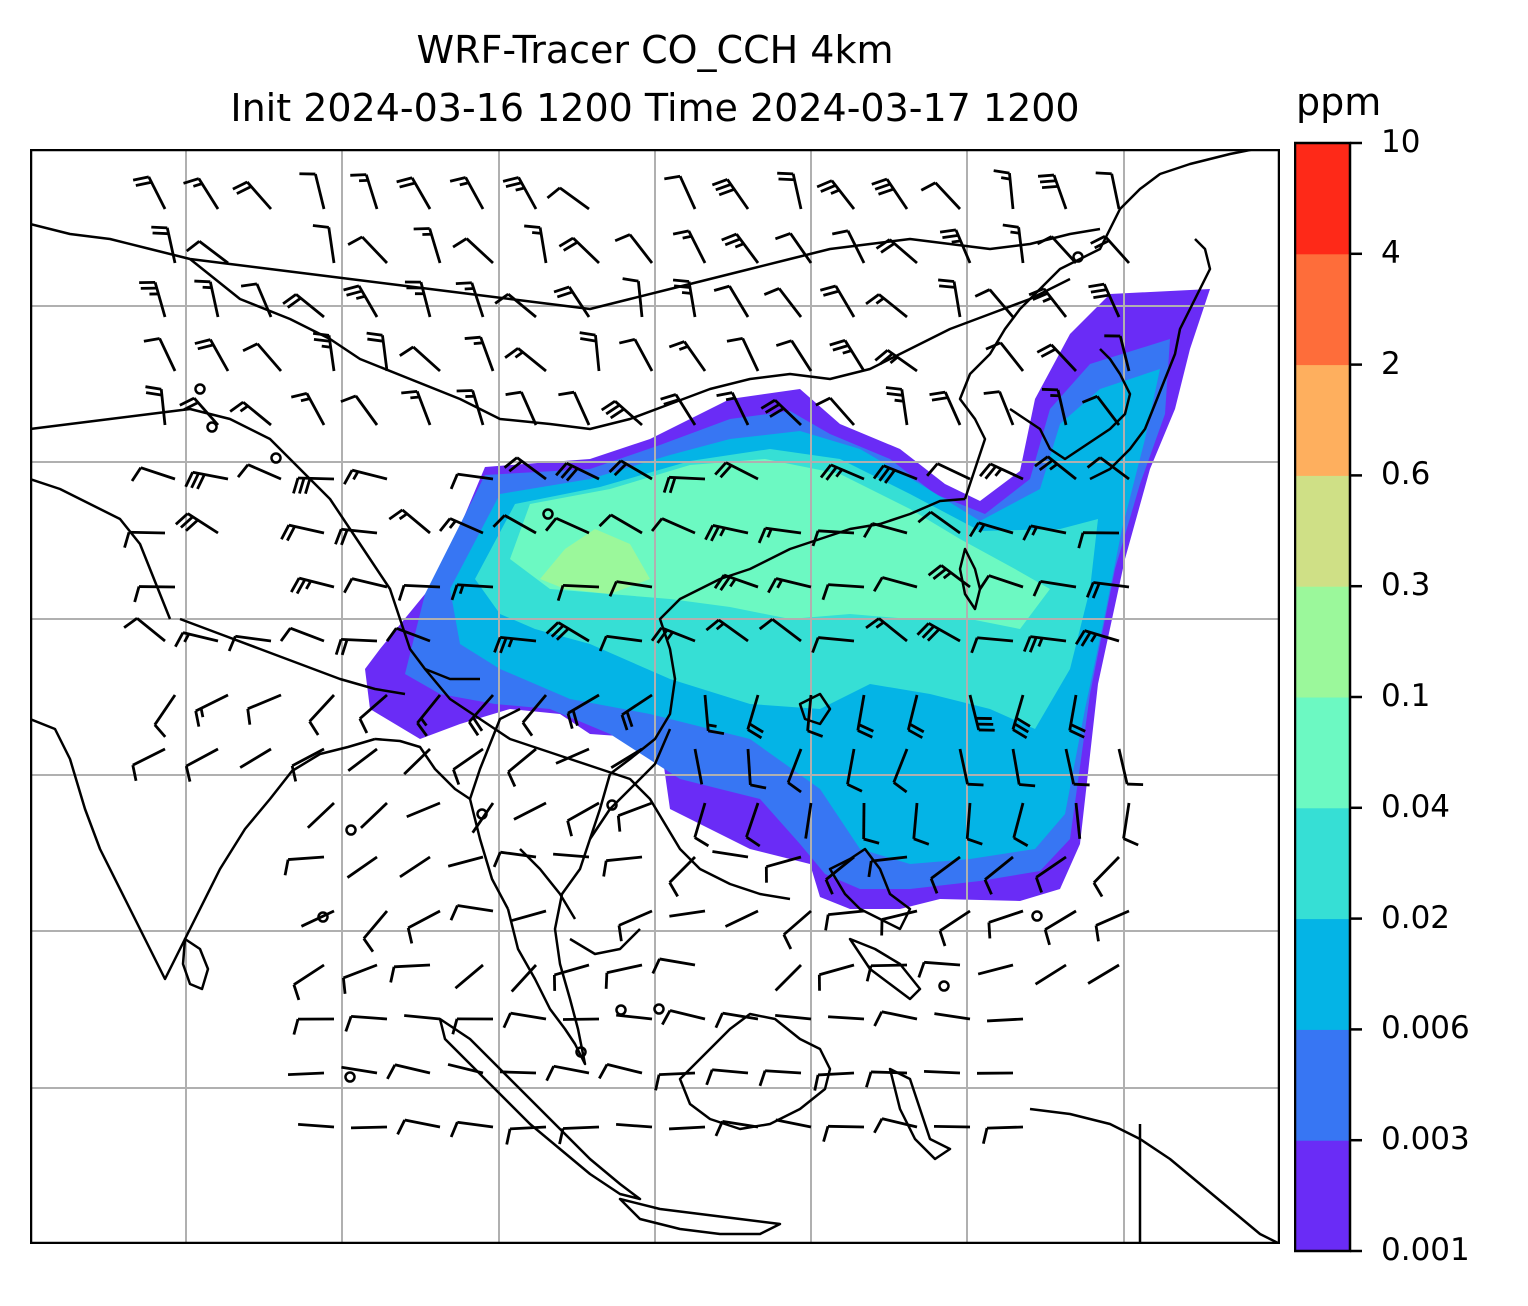 Image resolution: width=1528 pixels, height=1306 pixels. Describe the element at coordinates (101, 548) in the screenshot. I see `border-india-pakistan` at that location.